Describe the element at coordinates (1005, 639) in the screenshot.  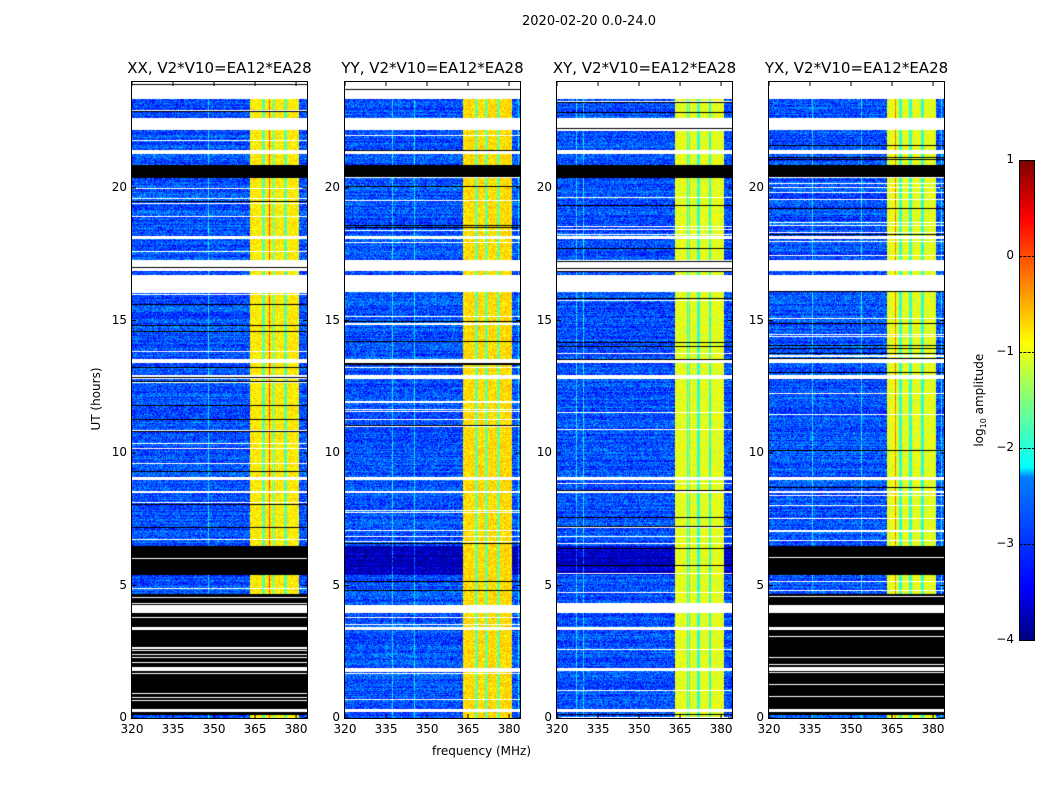
I see `colorbar-tick-label: −4` at that location.